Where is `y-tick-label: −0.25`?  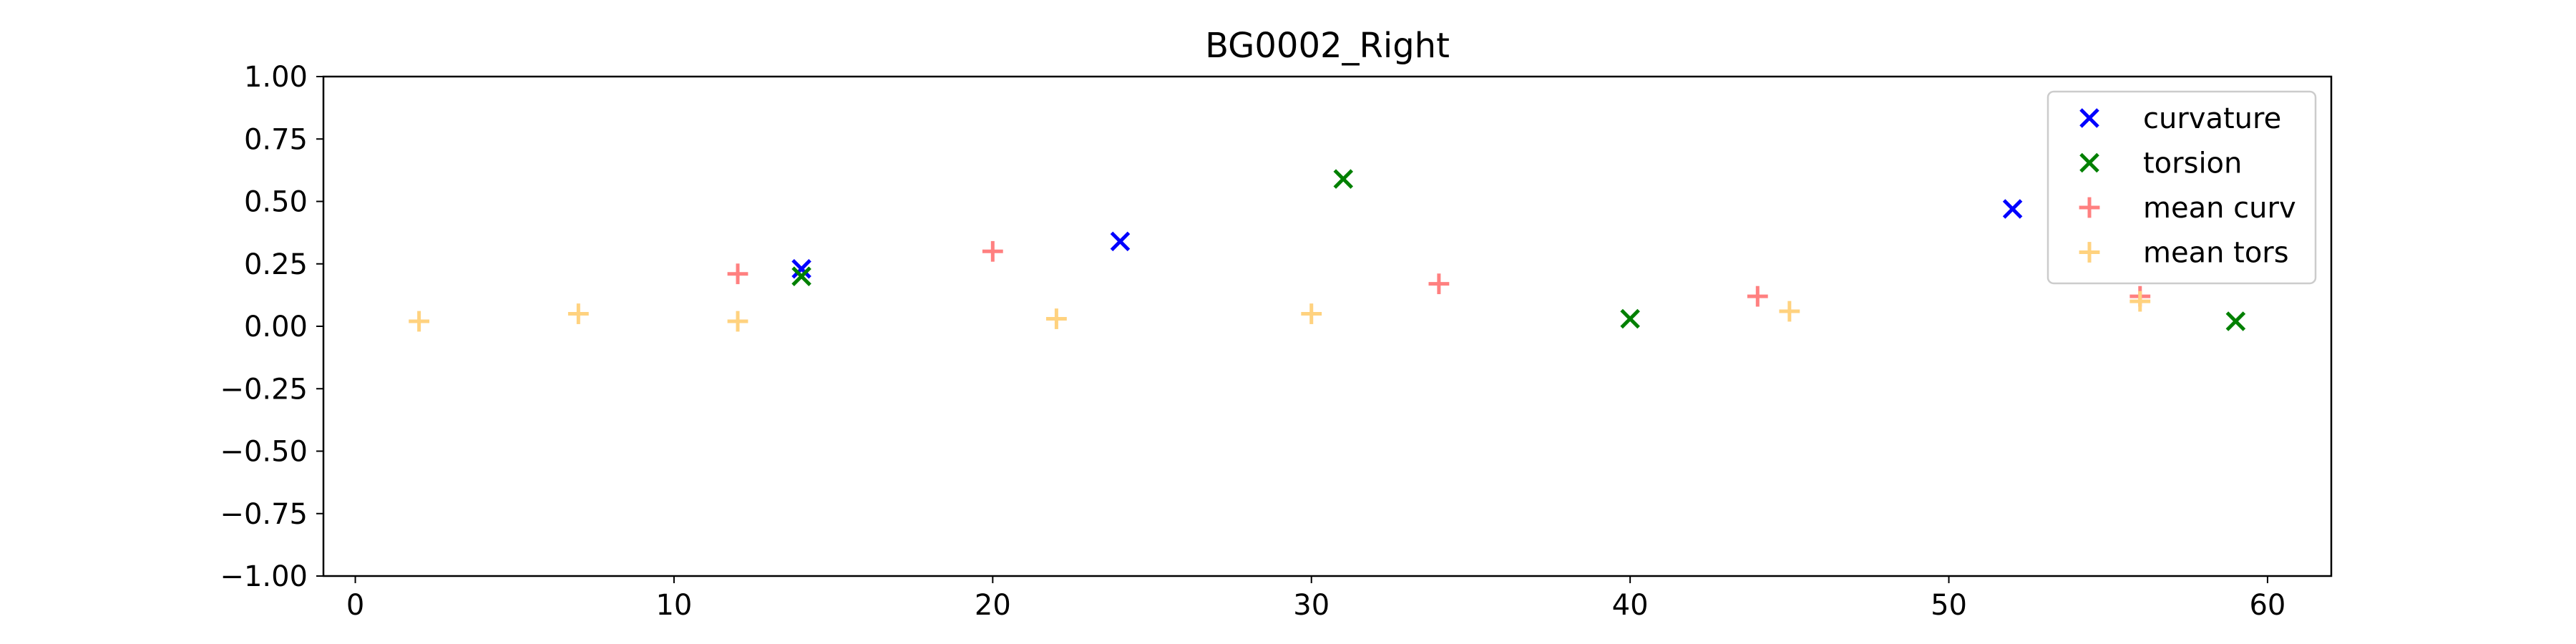 y-tick-label: −0.25 is located at coordinates (264, 390).